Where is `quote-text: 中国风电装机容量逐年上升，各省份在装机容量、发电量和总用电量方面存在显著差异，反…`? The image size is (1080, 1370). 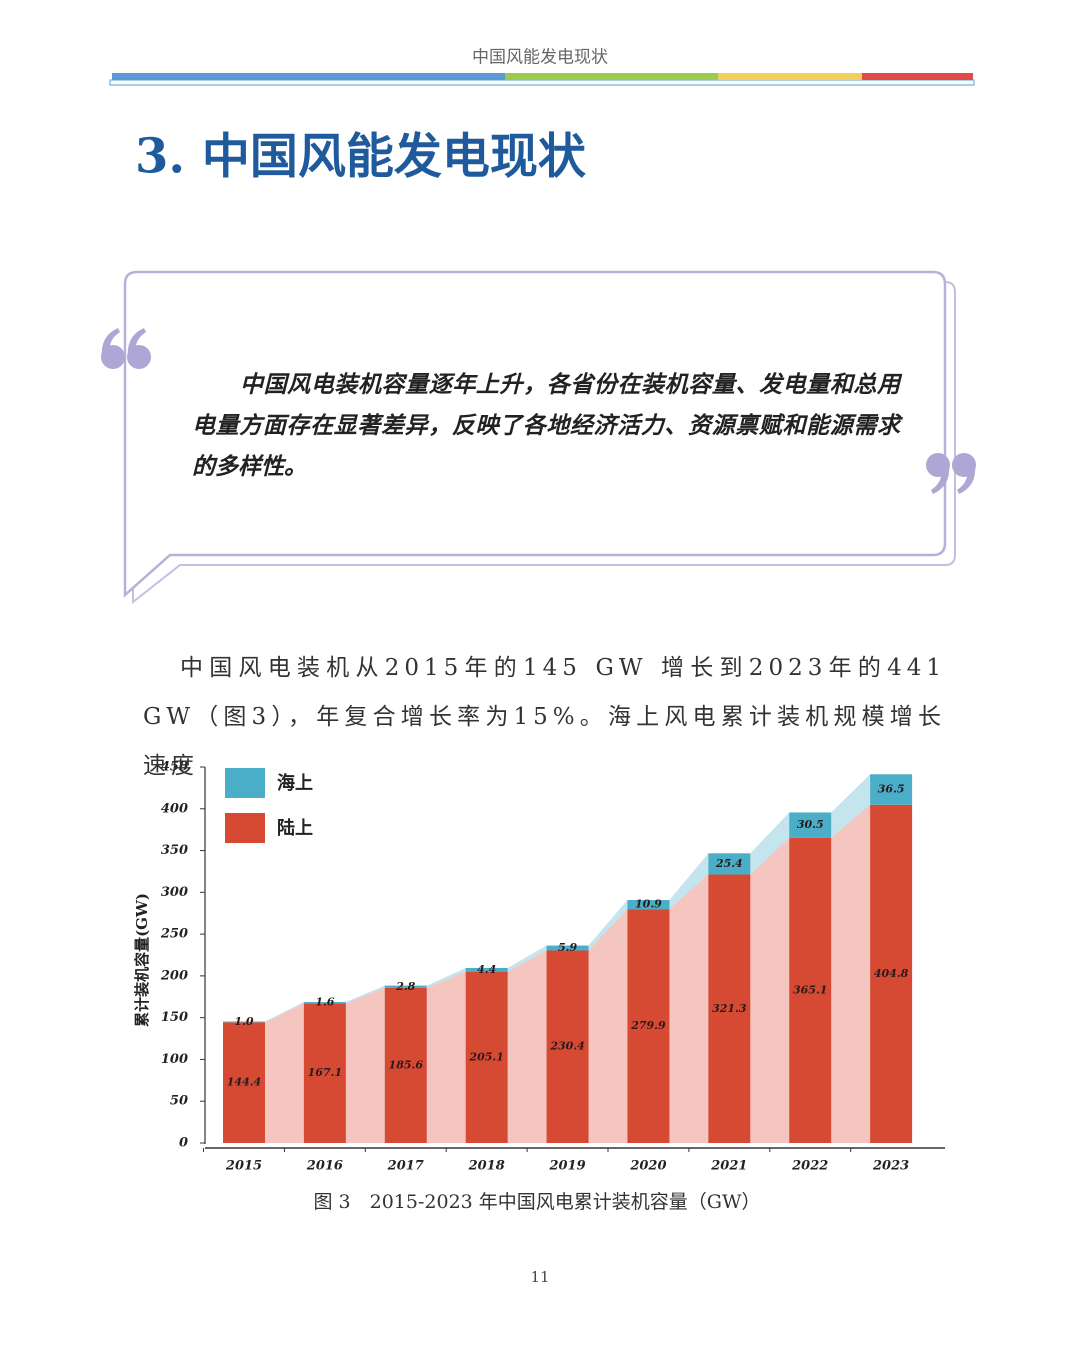
quote-text: 中国风电装机容量逐年上升，各省份在装机容量、发电量和总用电量方面存在显著差异，反… is located at coordinates (546, 425).